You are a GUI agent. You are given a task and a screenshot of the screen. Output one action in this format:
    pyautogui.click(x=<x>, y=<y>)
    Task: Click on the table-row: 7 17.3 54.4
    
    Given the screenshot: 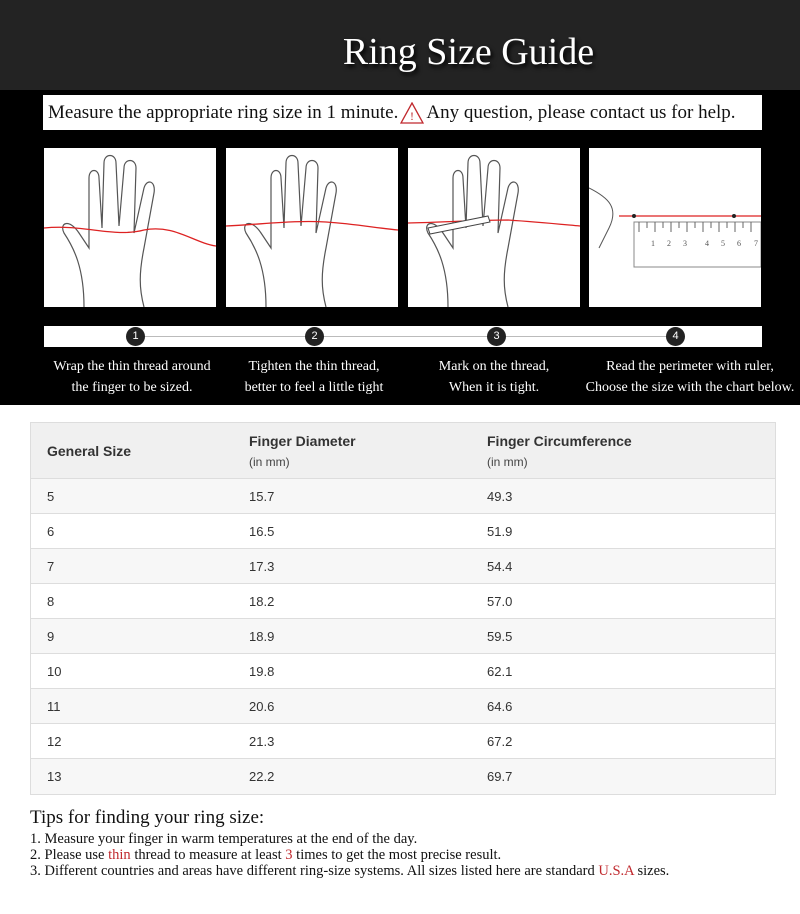 What is the action you would take?
    pyautogui.click(x=403, y=566)
    